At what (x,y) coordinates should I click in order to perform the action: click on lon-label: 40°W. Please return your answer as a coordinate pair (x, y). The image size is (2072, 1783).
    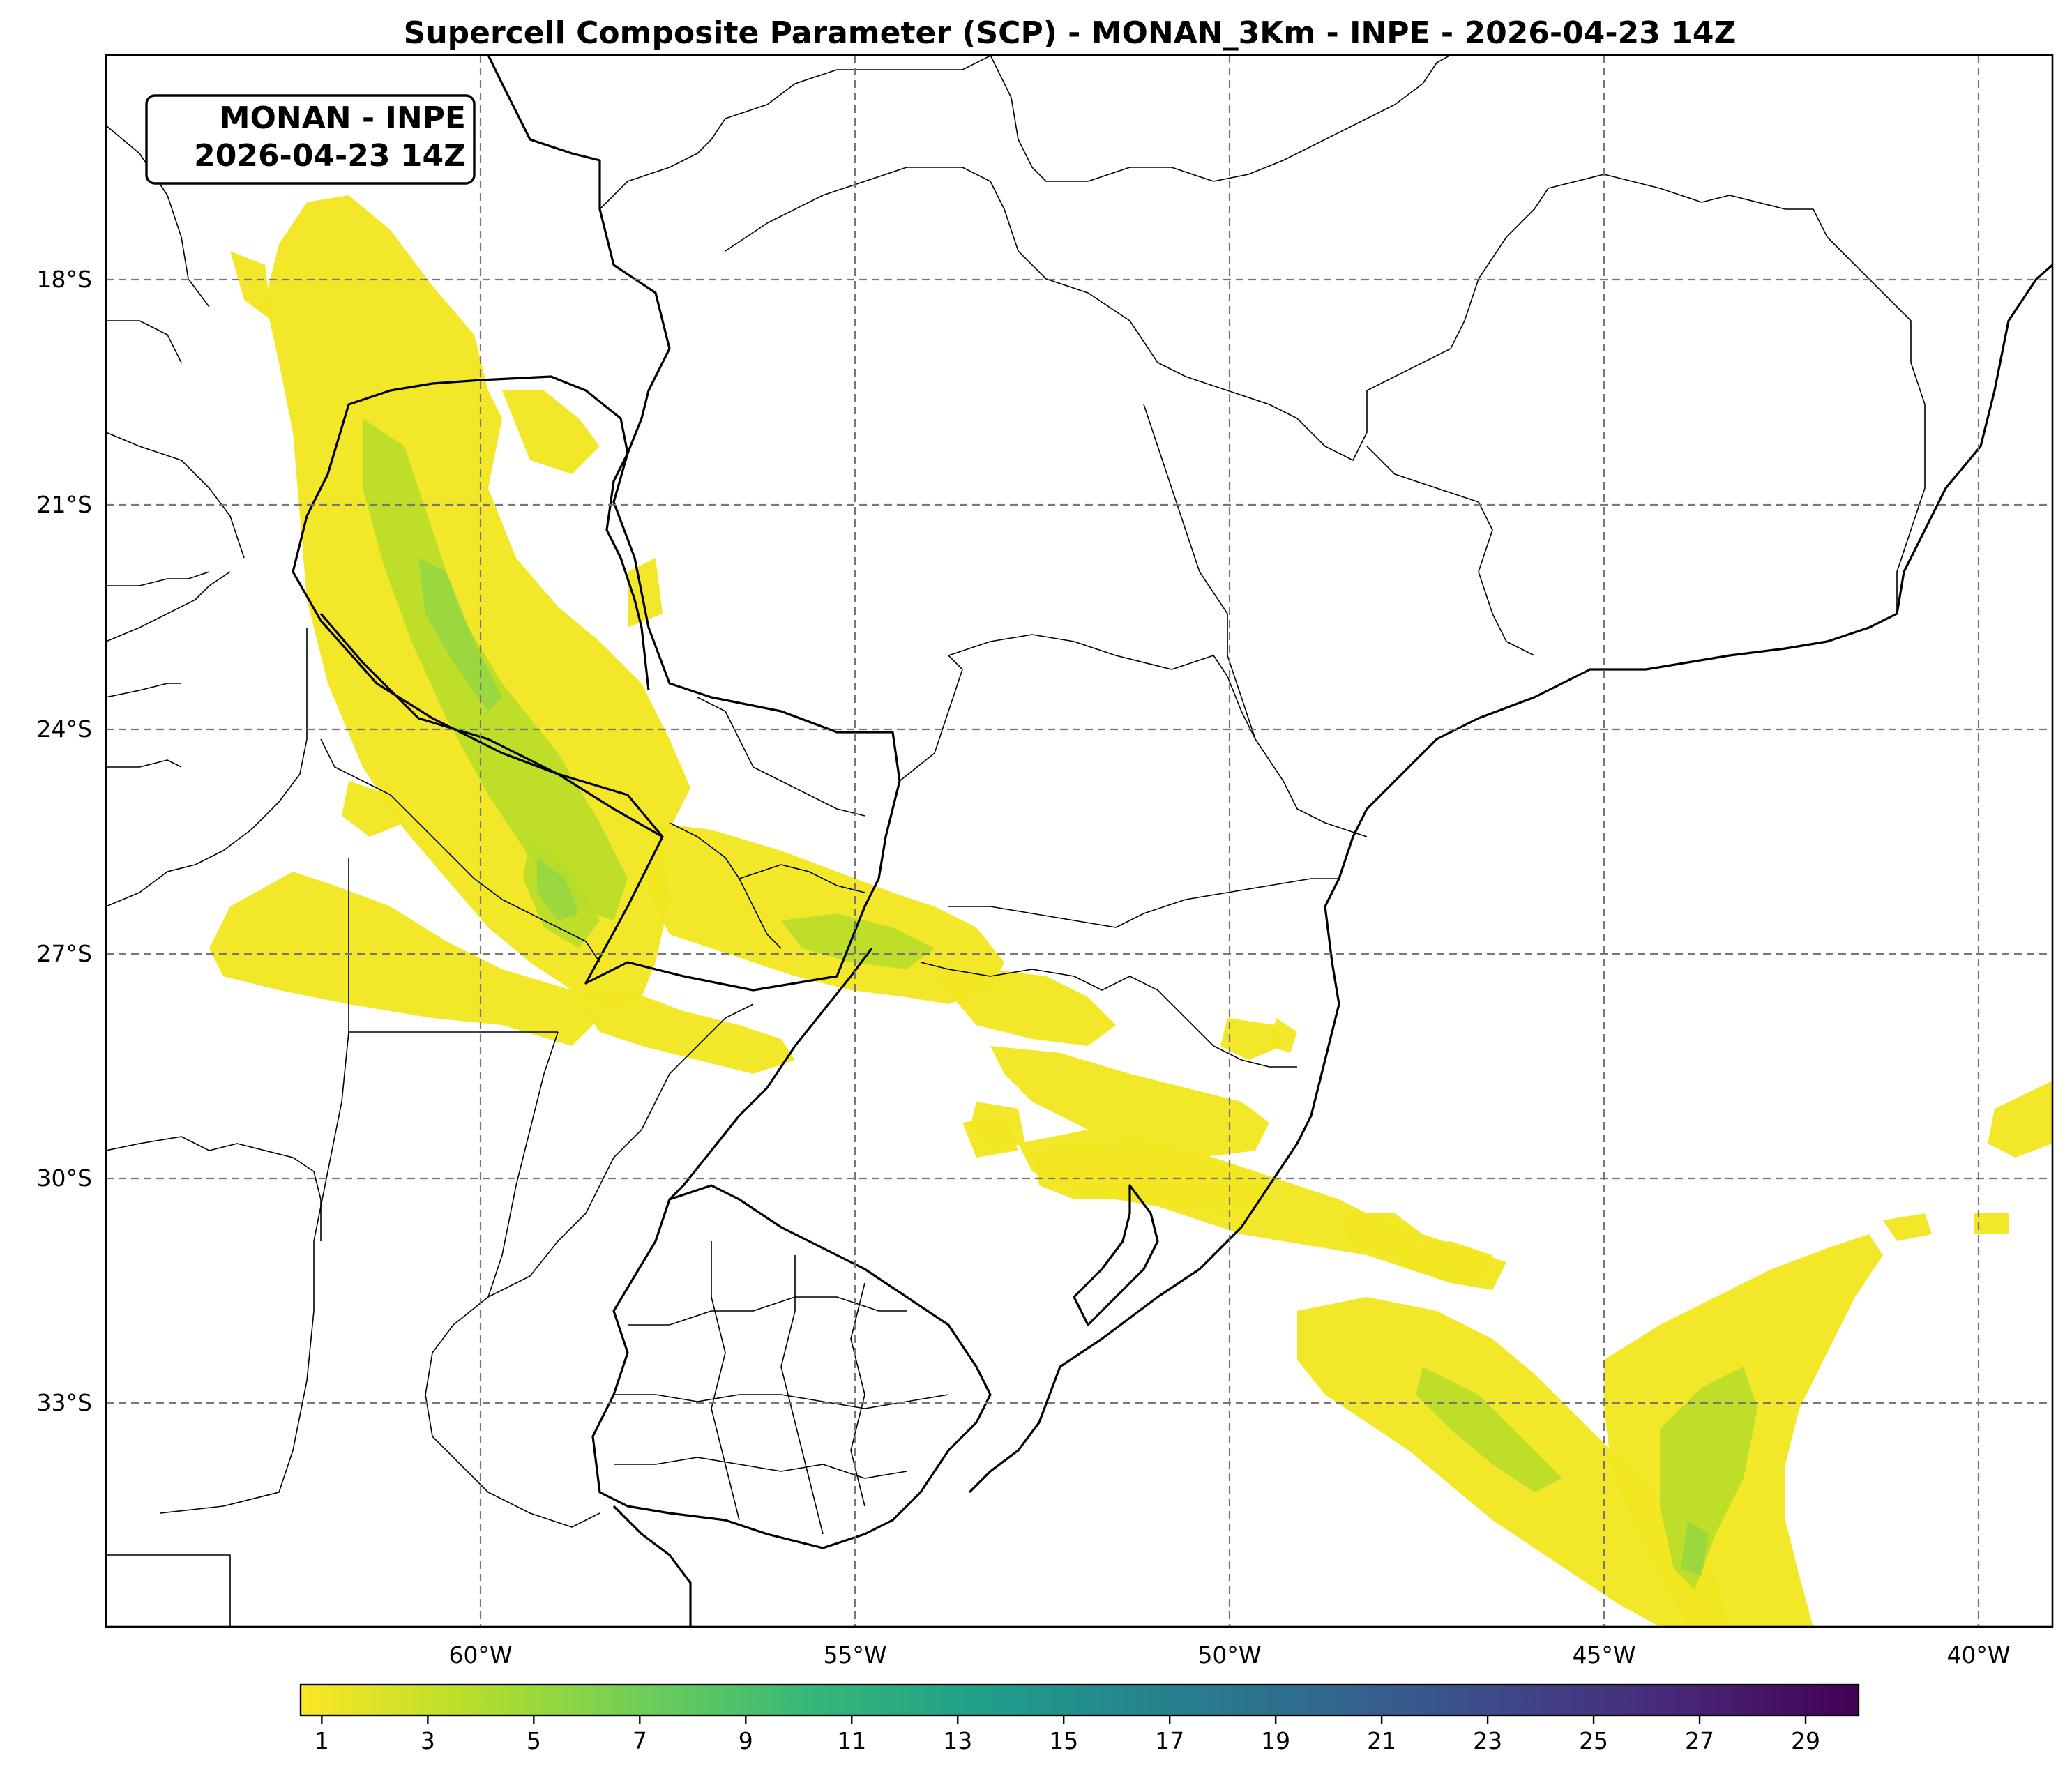
    Looking at the image, I should click on (1978, 1655).